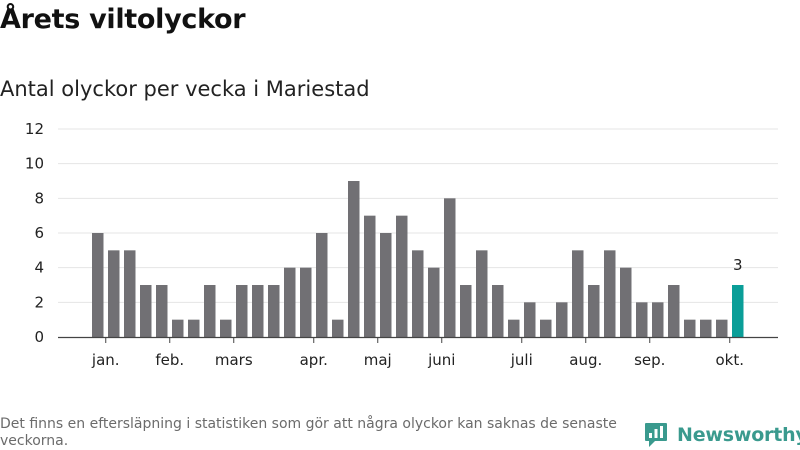 The height and width of the screenshot is (450, 800). I want to click on bar-highlight, so click(738, 311).